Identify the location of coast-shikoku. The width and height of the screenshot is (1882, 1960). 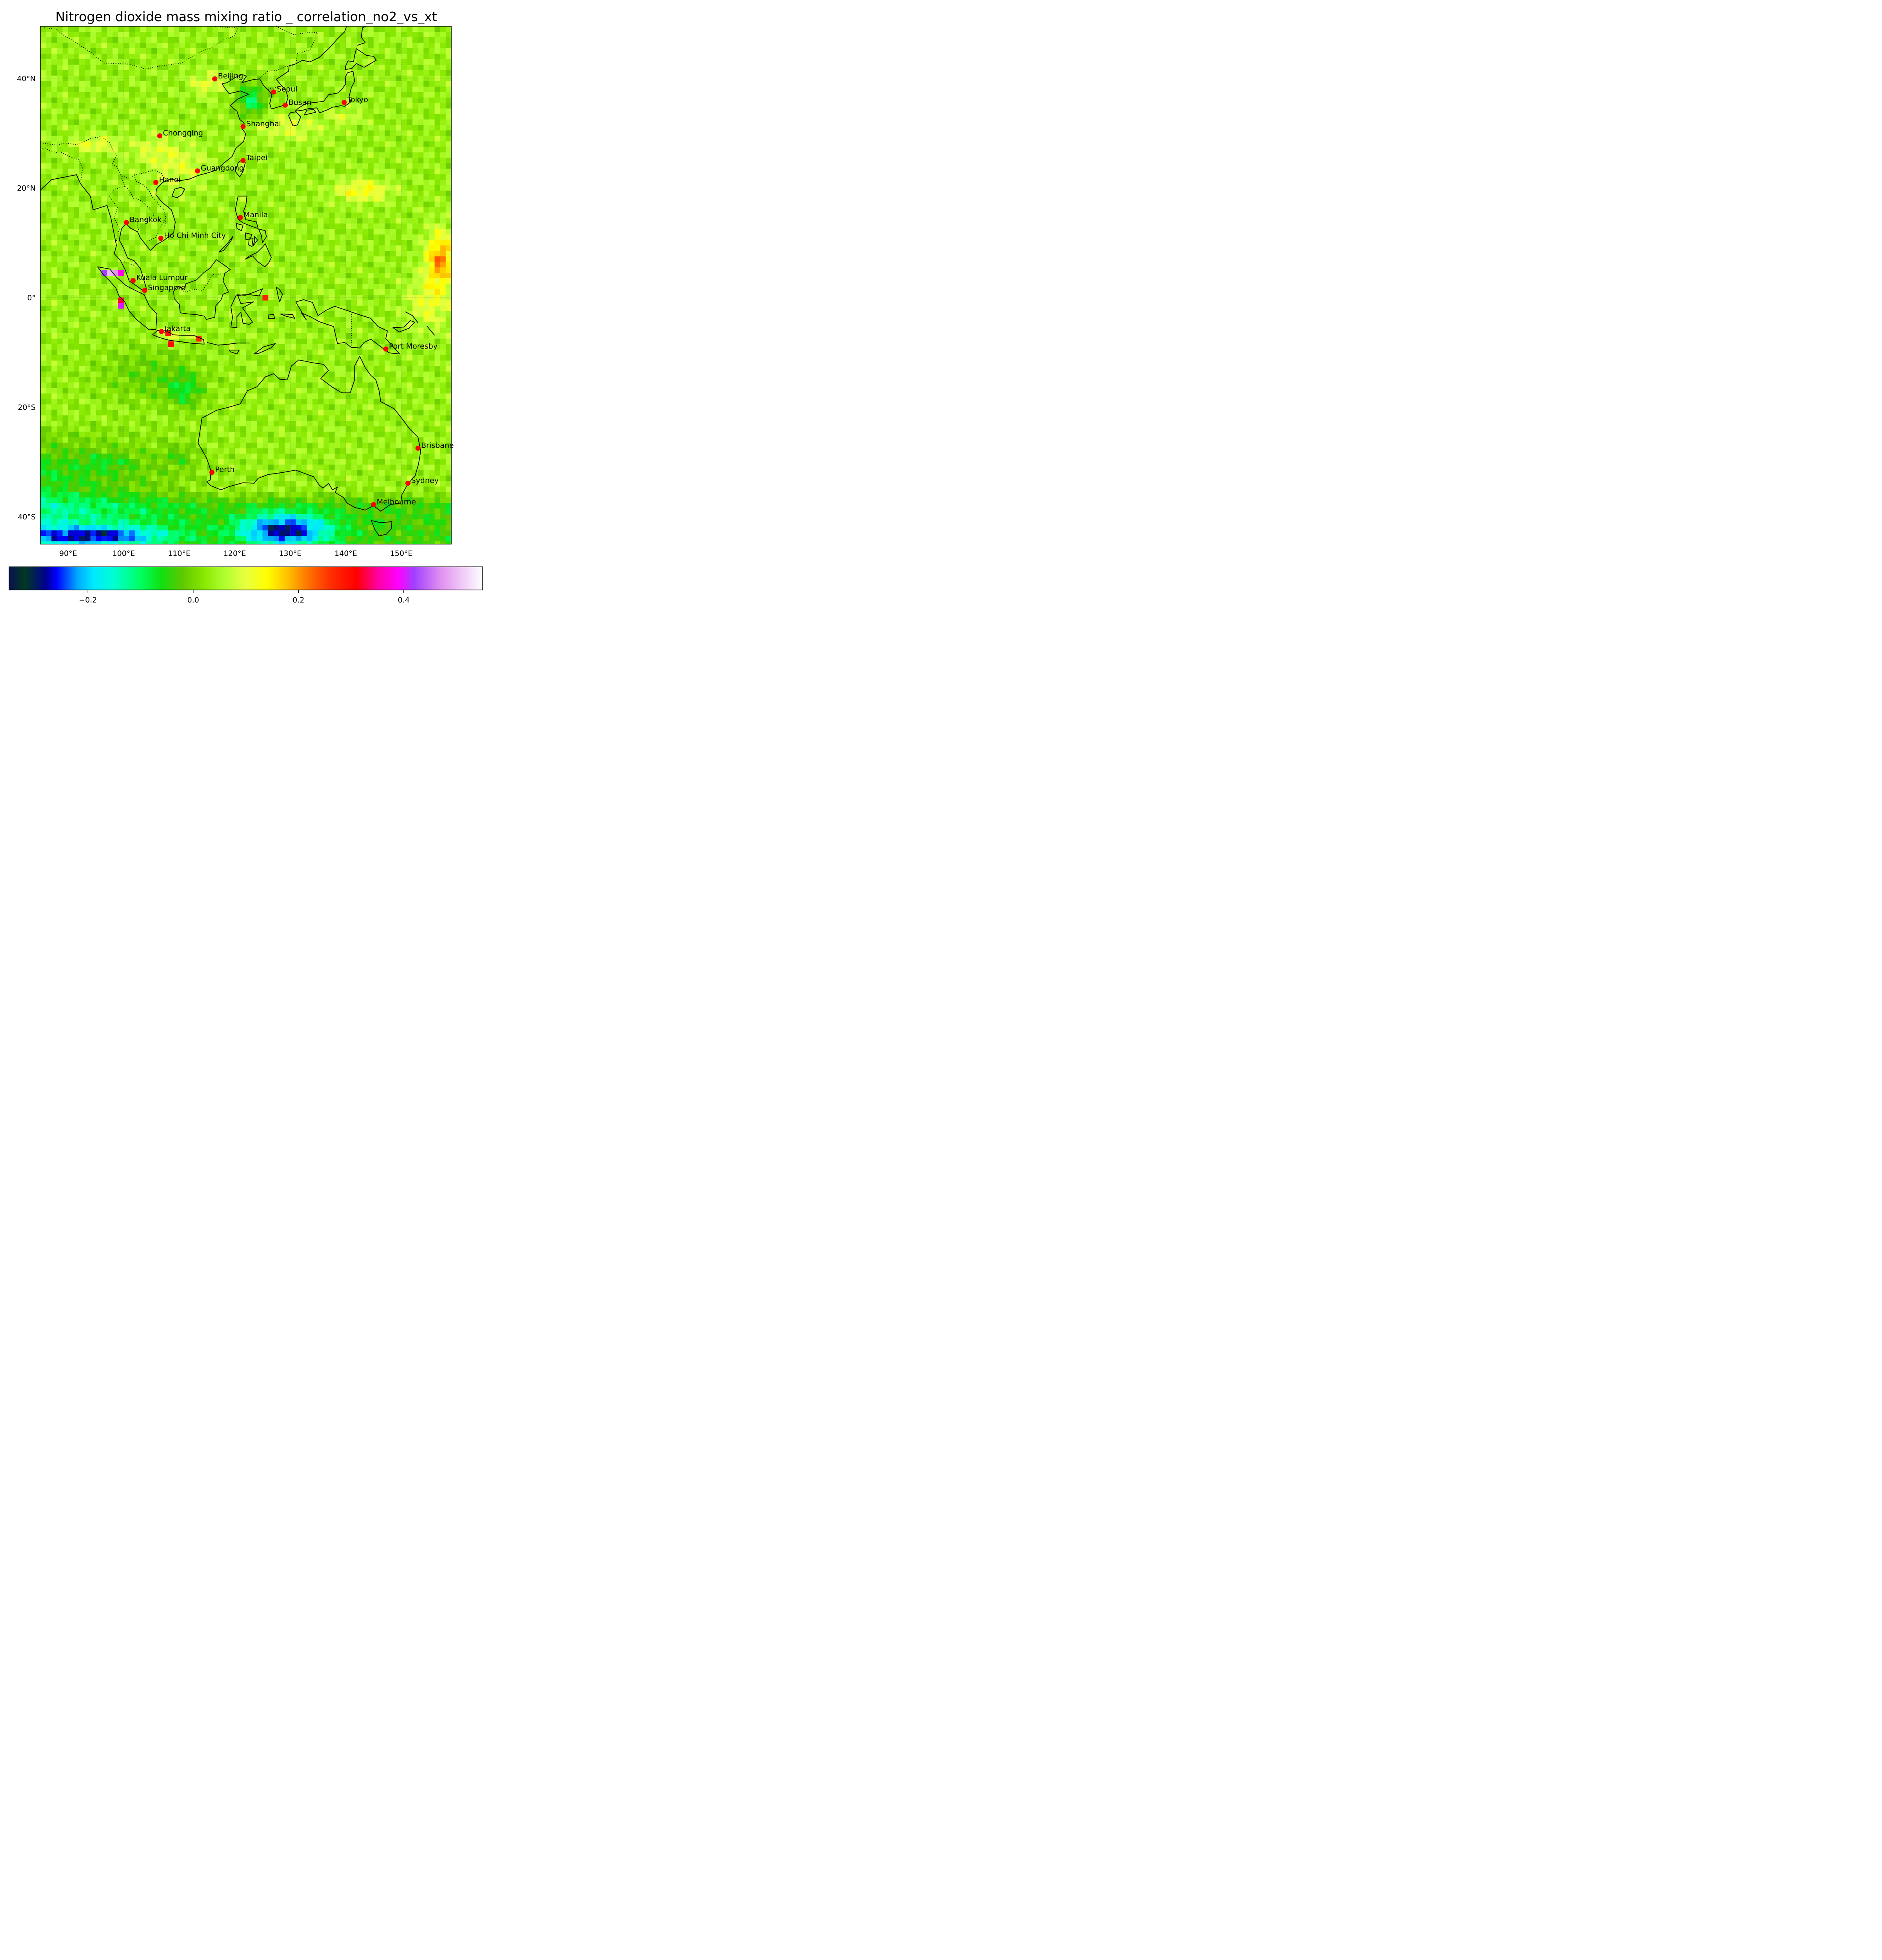
(309, 112).